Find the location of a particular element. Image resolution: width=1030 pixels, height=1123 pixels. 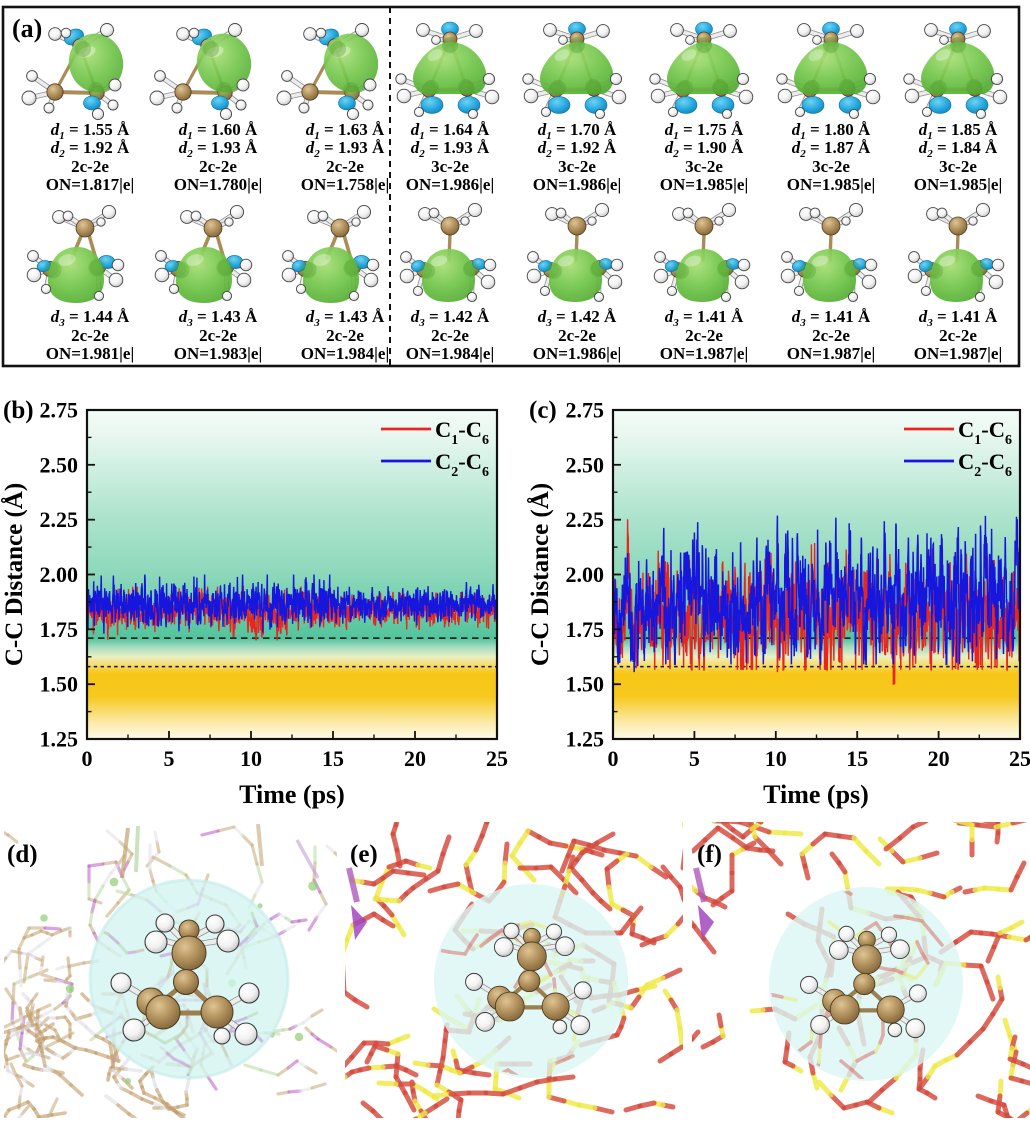

svg-text: d1 = 1.85 Å is located at coordinates (958, 131).